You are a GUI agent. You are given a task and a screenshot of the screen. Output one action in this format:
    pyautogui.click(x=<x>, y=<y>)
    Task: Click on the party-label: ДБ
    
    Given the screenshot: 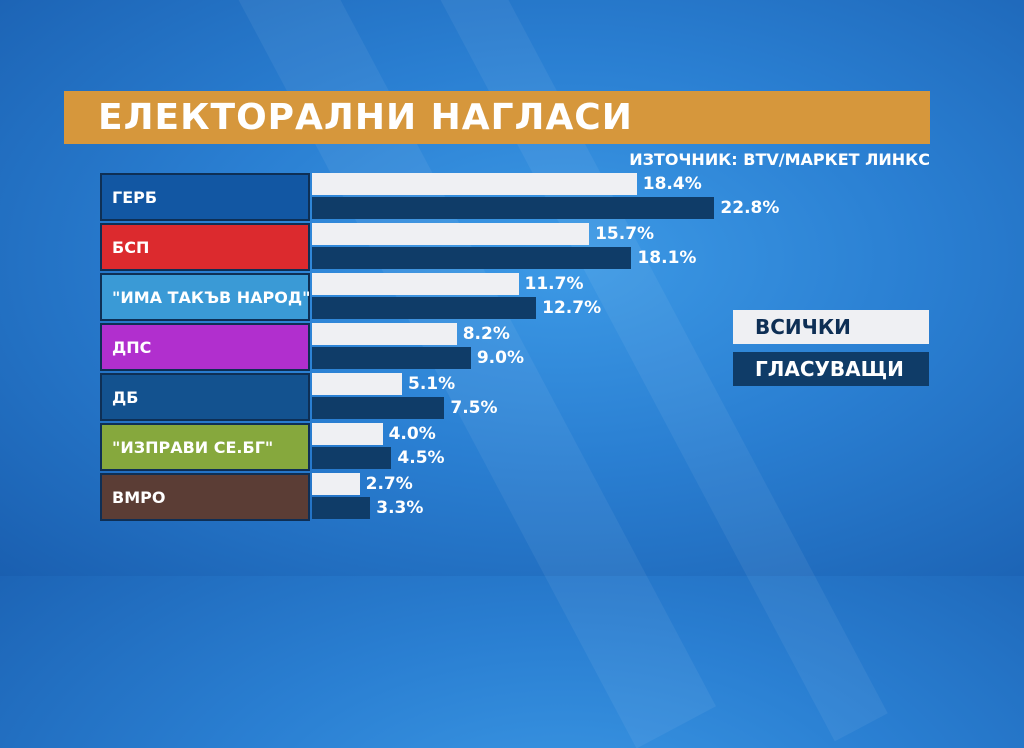 What is the action you would take?
    pyautogui.click(x=205, y=397)
    